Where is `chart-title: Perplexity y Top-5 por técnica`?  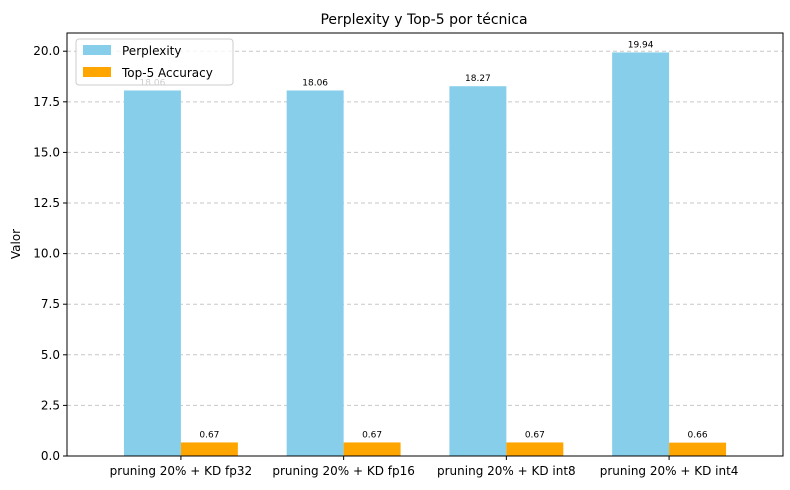 chart-title: Perplexity y Top-5 por técnica is located at coordinates (423, 20).